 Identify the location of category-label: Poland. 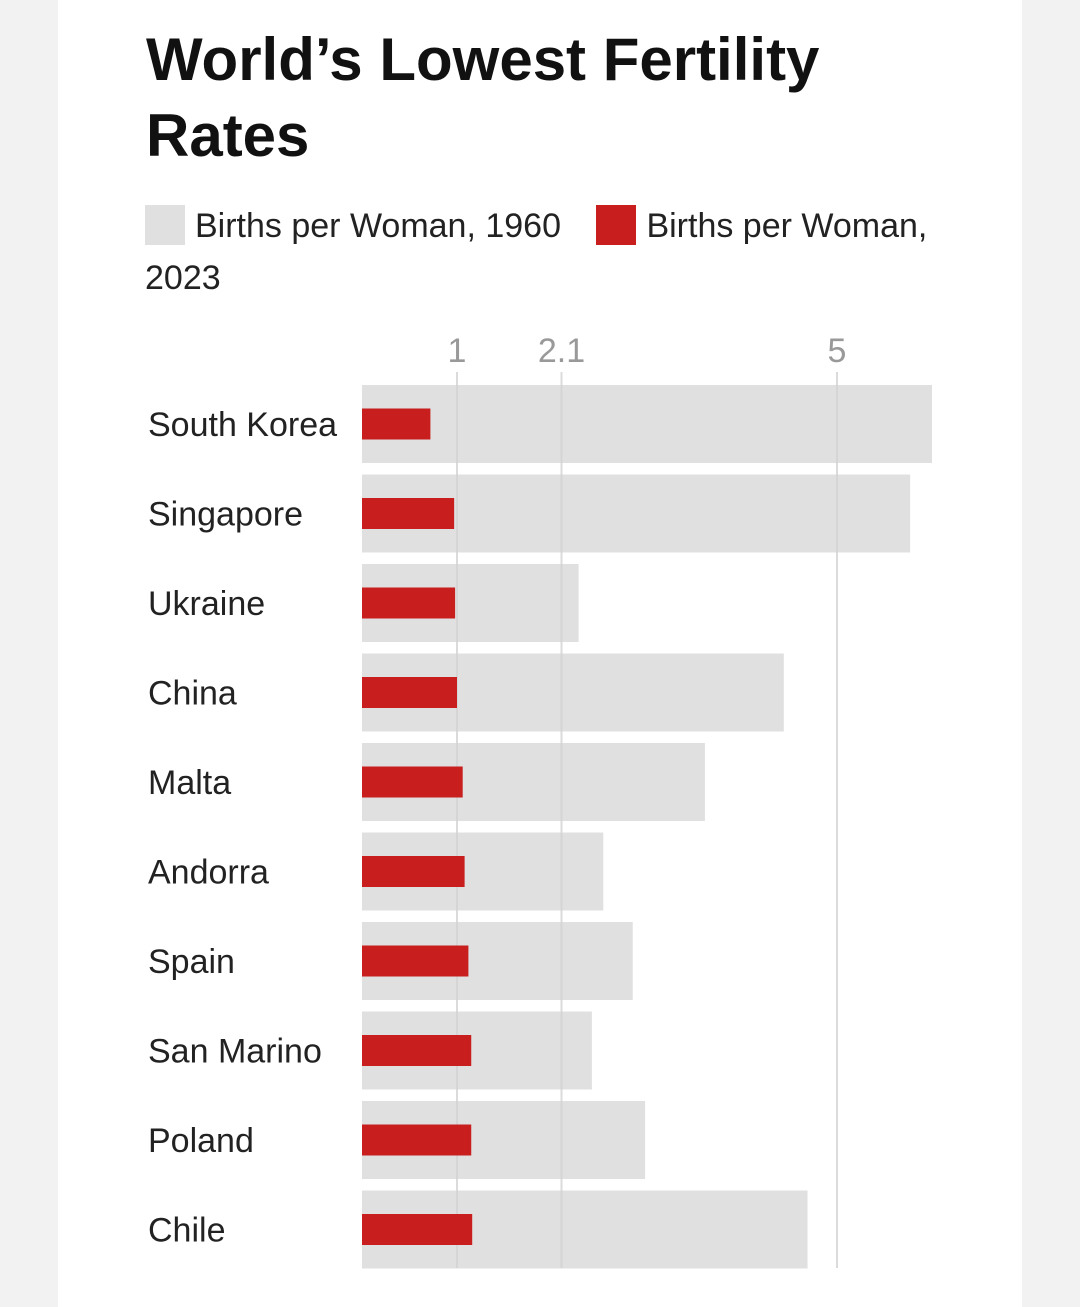
(201, 1141).